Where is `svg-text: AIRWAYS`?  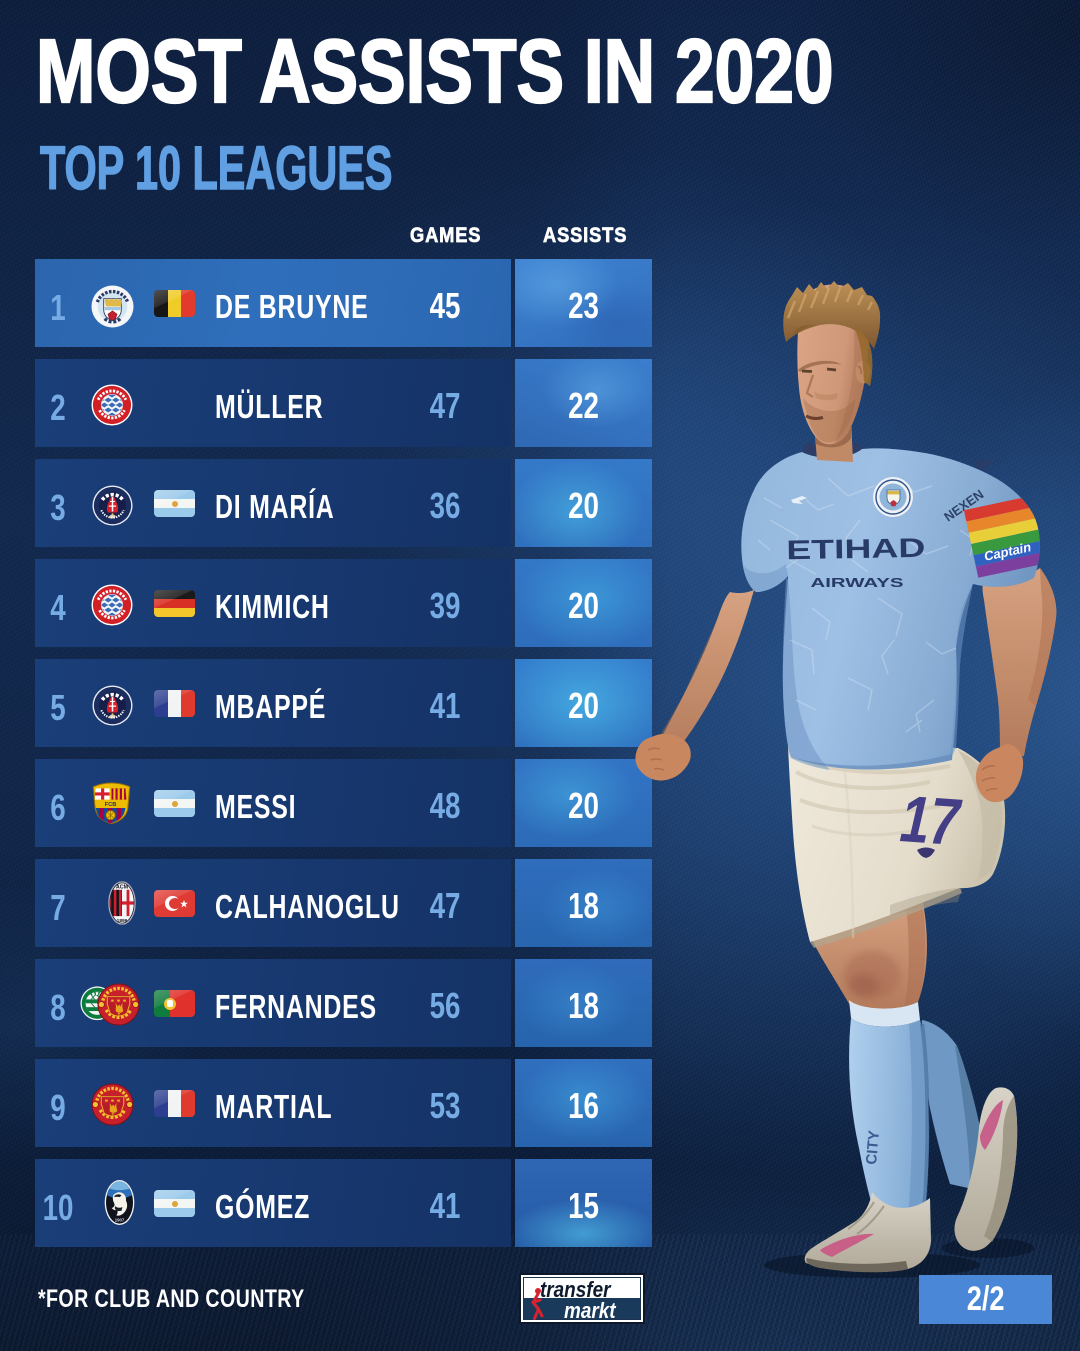
svg-text: AIRWAYS is located at coordinates (857, 583).